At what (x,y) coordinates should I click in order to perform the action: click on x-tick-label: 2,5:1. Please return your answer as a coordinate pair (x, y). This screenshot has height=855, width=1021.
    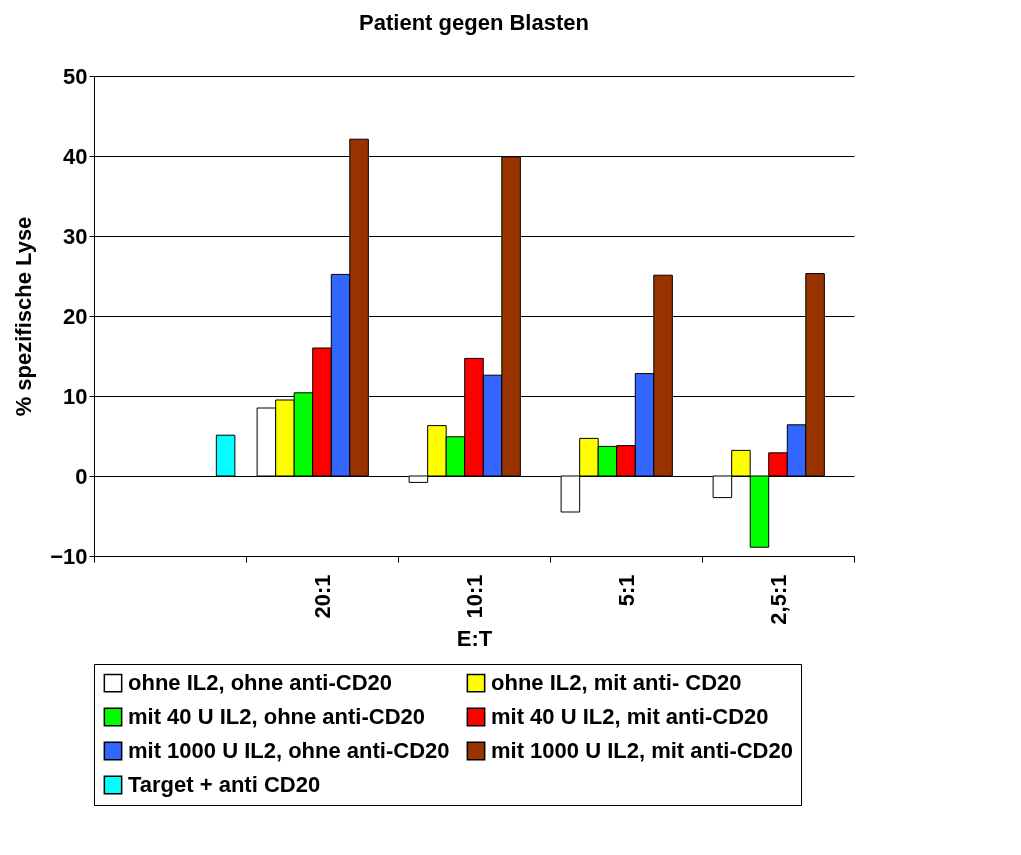
    Looking at the image, I should click on (778, 599).